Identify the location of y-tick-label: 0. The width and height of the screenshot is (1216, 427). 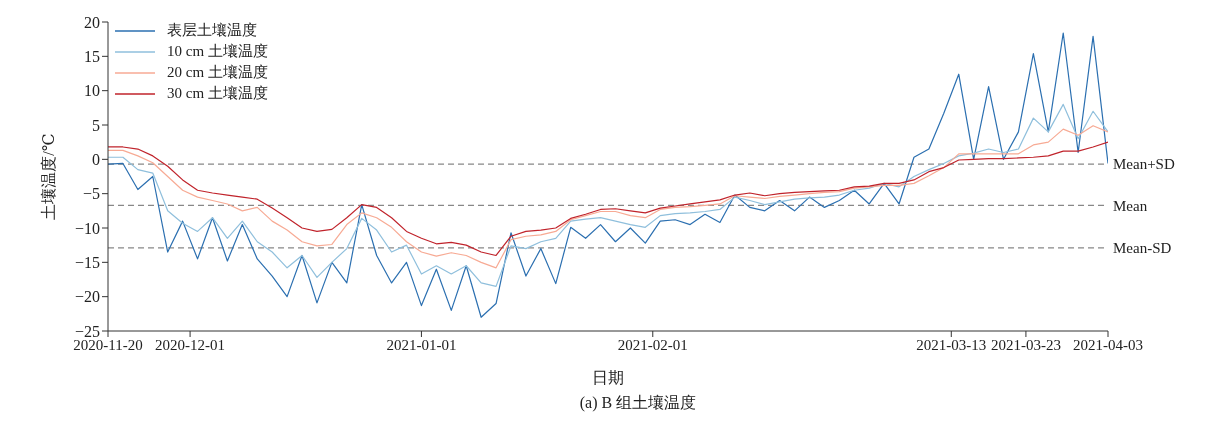
(96, 160).